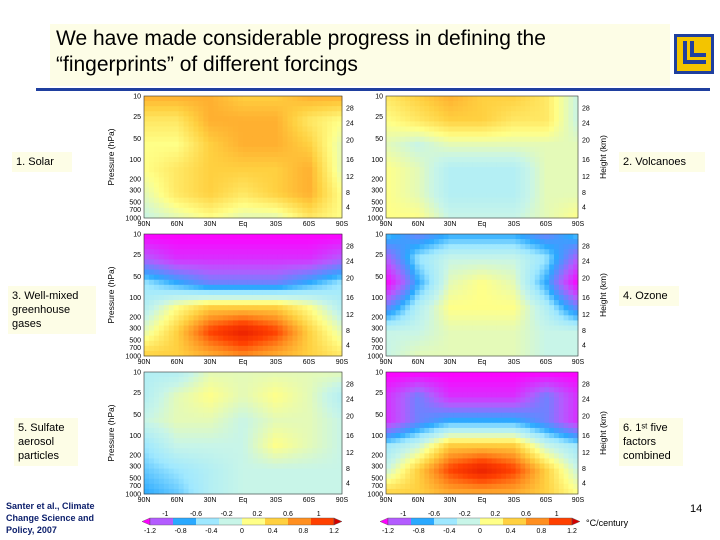  I want to click on x-tick-label: 90N, so click(144, 224).